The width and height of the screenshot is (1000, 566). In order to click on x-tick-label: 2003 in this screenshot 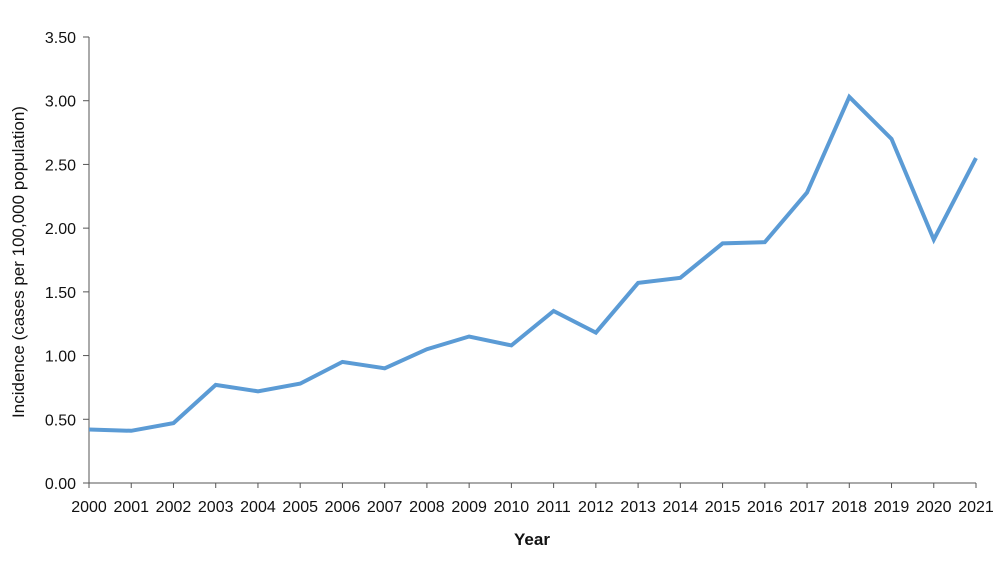, I will do `click(216, 507)`.